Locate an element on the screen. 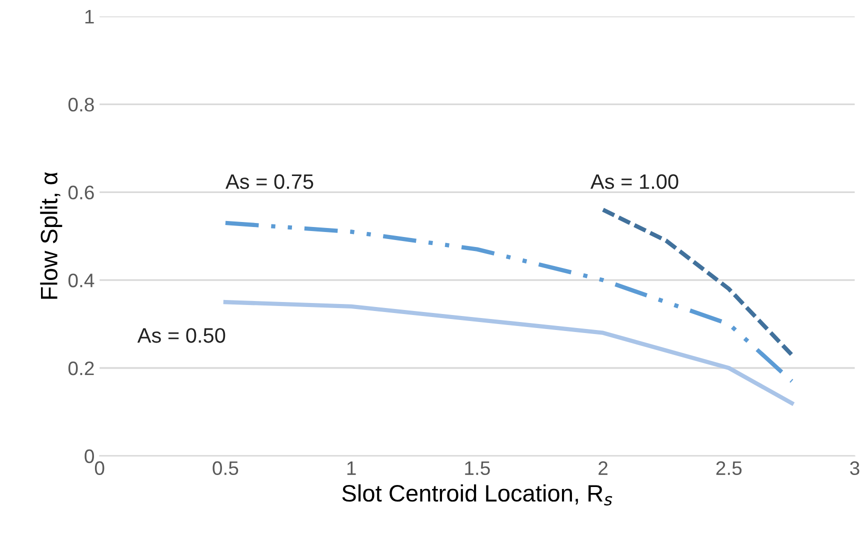  series-label: As = 0.50 is located at coordinates (181, 335).